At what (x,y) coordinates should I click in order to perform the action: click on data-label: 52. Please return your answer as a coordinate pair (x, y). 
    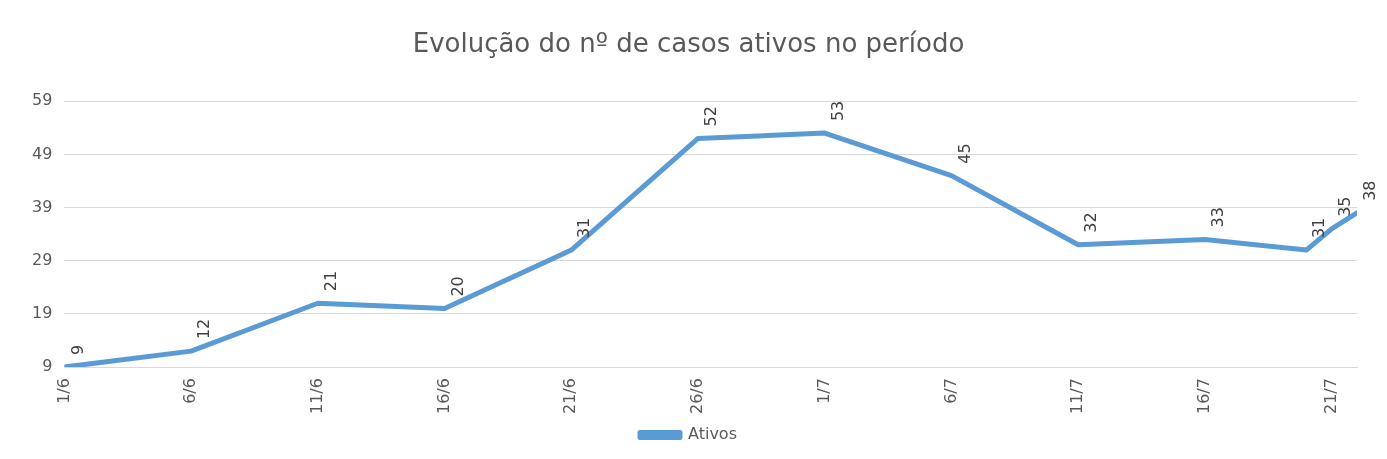
    Looking at the image, I should click on (711, 116).